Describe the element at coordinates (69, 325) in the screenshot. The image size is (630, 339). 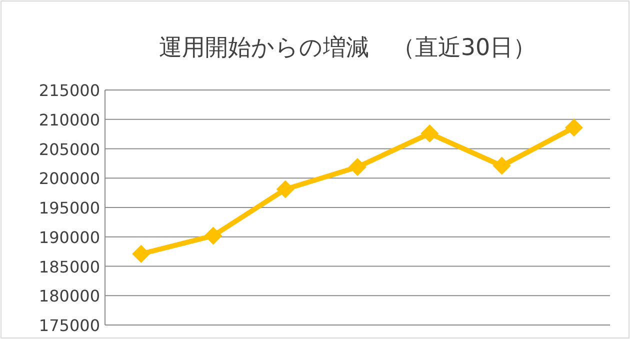
I see `y-tick-label: 175000` at that location.